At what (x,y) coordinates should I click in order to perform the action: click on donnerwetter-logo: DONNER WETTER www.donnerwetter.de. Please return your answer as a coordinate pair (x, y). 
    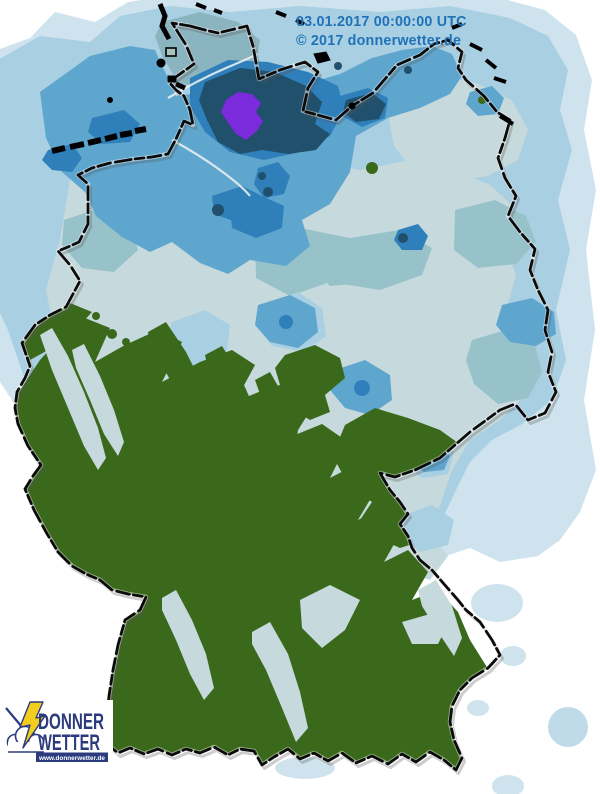
    Looking at the image, I should click on (58, 733).